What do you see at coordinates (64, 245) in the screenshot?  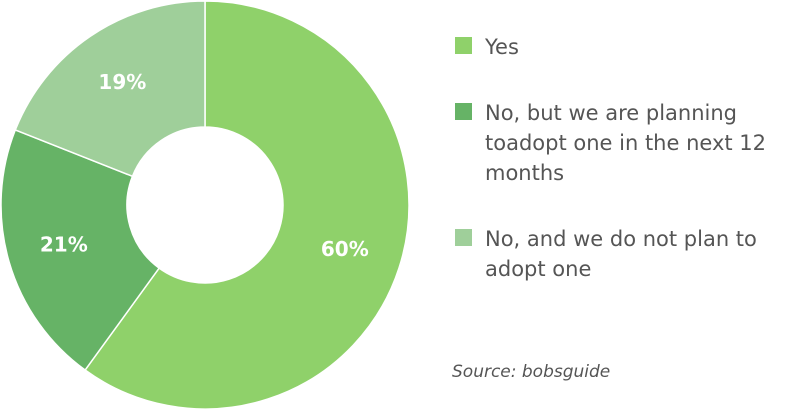 I see `value-label: 21%` at bounding box center [64, 245].